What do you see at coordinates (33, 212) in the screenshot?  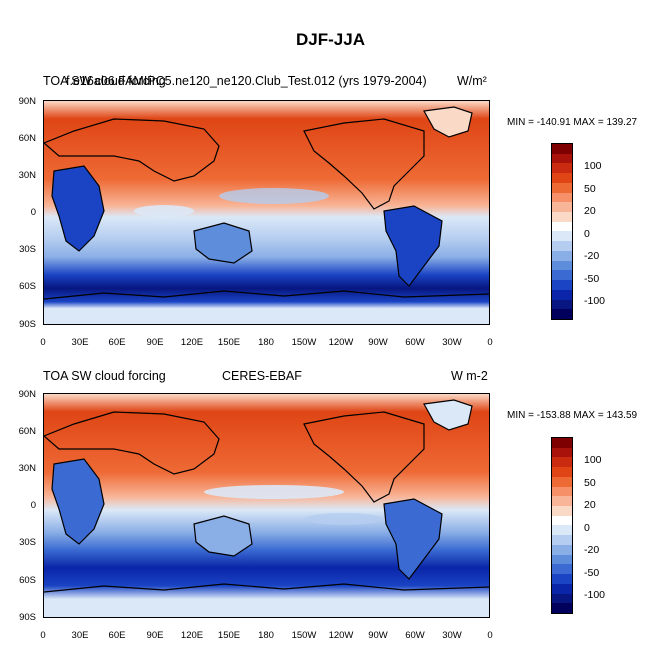 I see `lat-tick: 0` at bounding box center [33, 212].